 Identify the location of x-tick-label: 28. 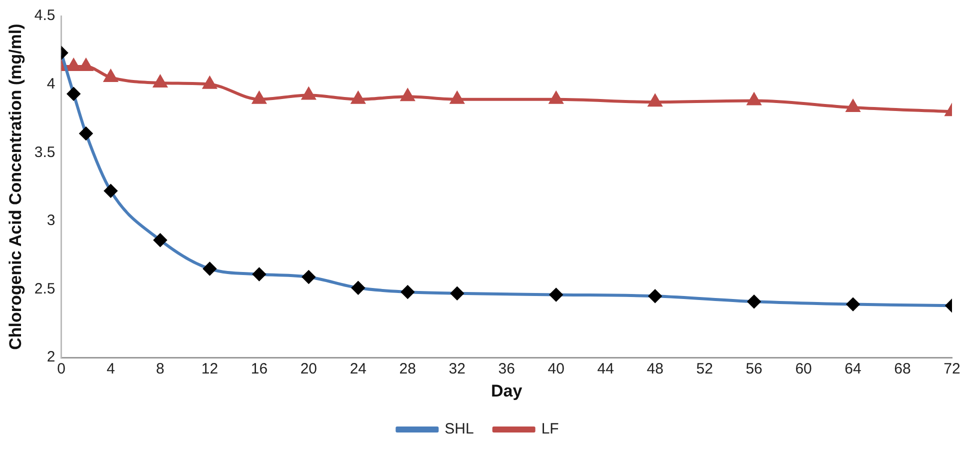
(407, 369).